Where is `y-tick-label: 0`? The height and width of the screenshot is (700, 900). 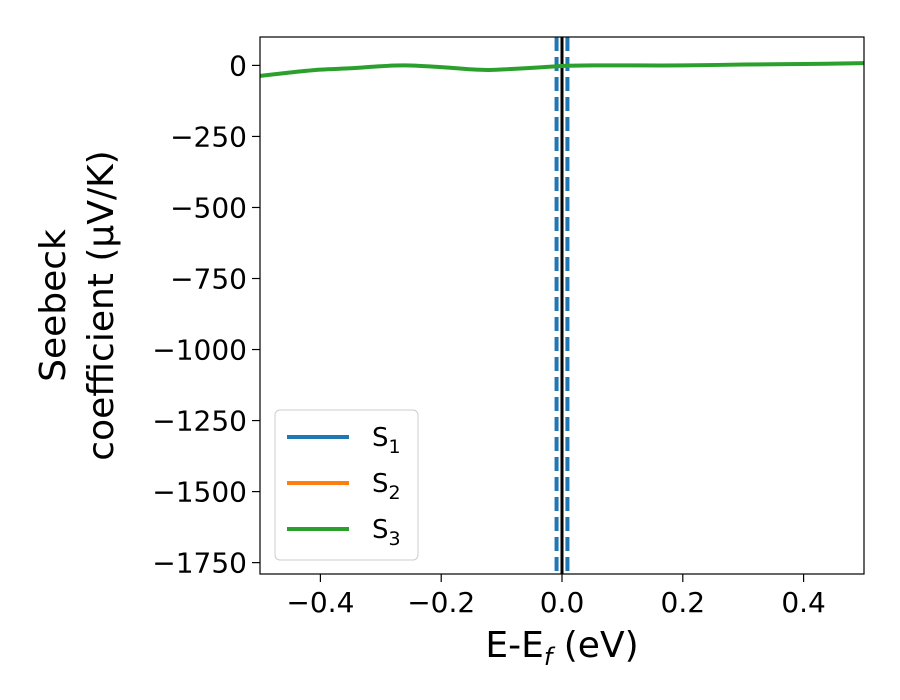 y-tick-label: 0 is located at coordinates (238, 65).